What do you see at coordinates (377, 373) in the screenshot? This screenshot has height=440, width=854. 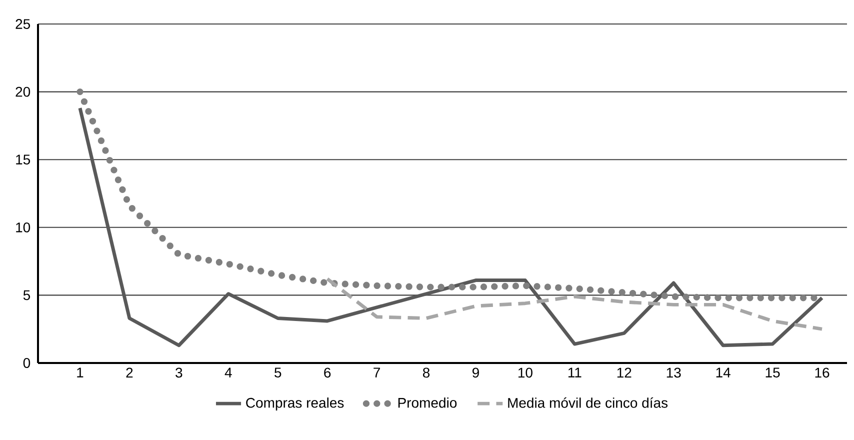 I see `x-tick-label: 7` at bounding box center [377, 373].